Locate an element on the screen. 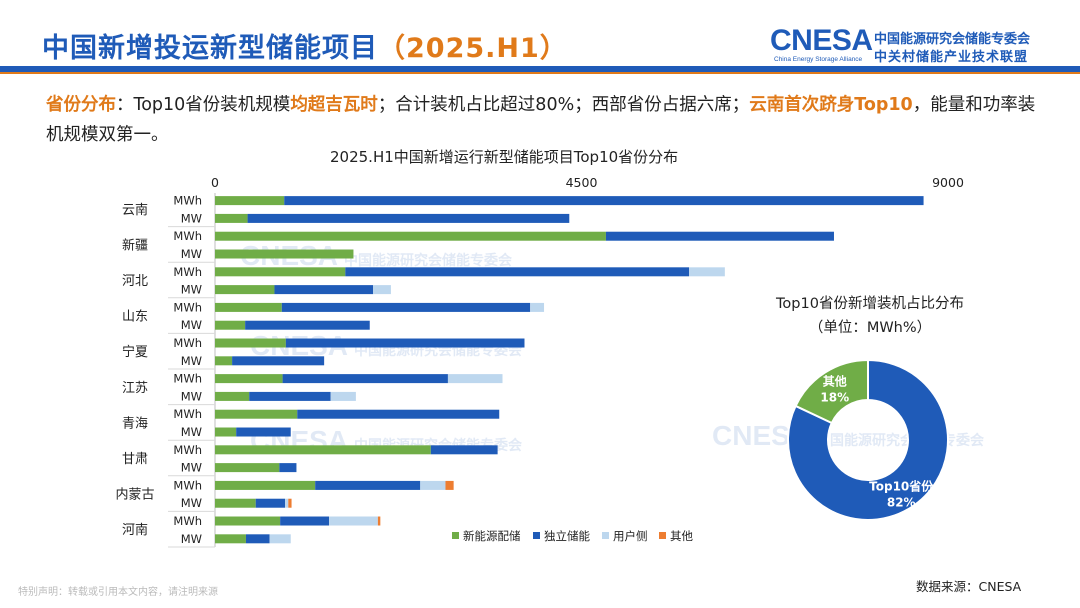 The height and width of the screenshot is (608, 1080). pie-chart-title: Top10省份新增装机占比分布 （单位：MWh%） is located at coordinates (870, 316).